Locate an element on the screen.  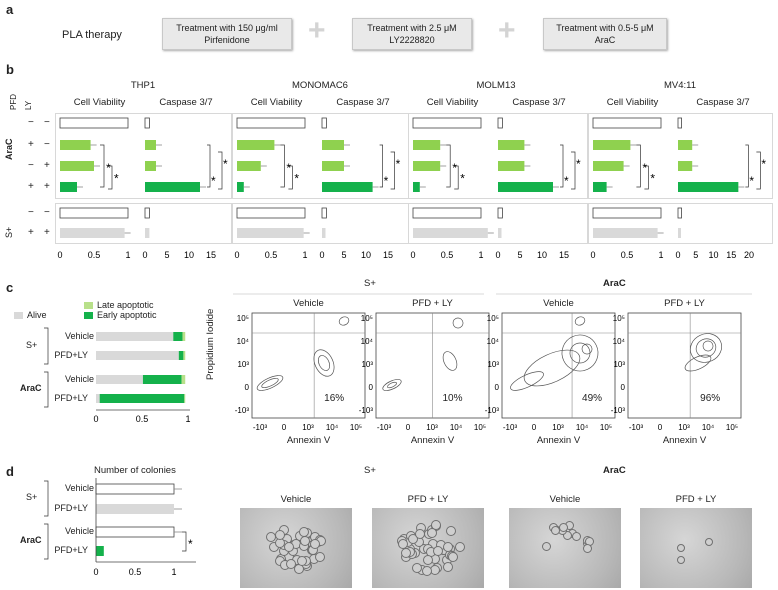
flow-ytick-1-4: -10³ is located at coordinates (366, 410).